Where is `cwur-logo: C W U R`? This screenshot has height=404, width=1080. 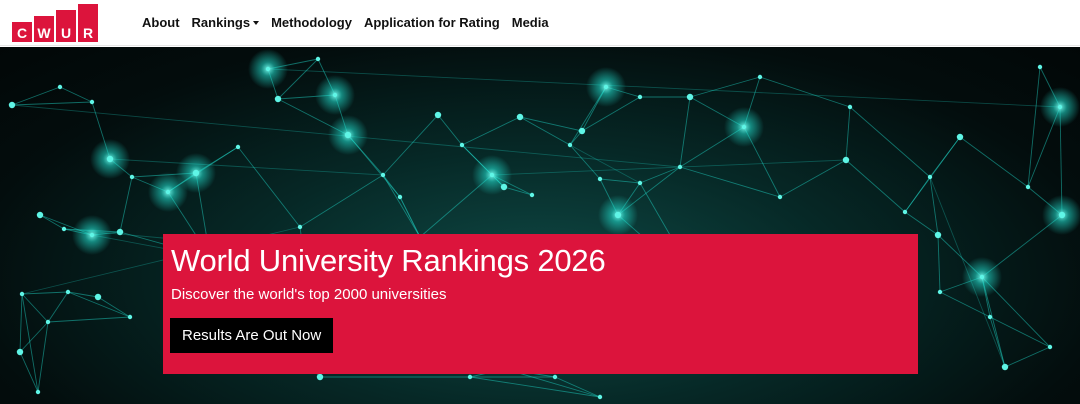 cwur-logo: C W U R is located at coordinates (56, 23).